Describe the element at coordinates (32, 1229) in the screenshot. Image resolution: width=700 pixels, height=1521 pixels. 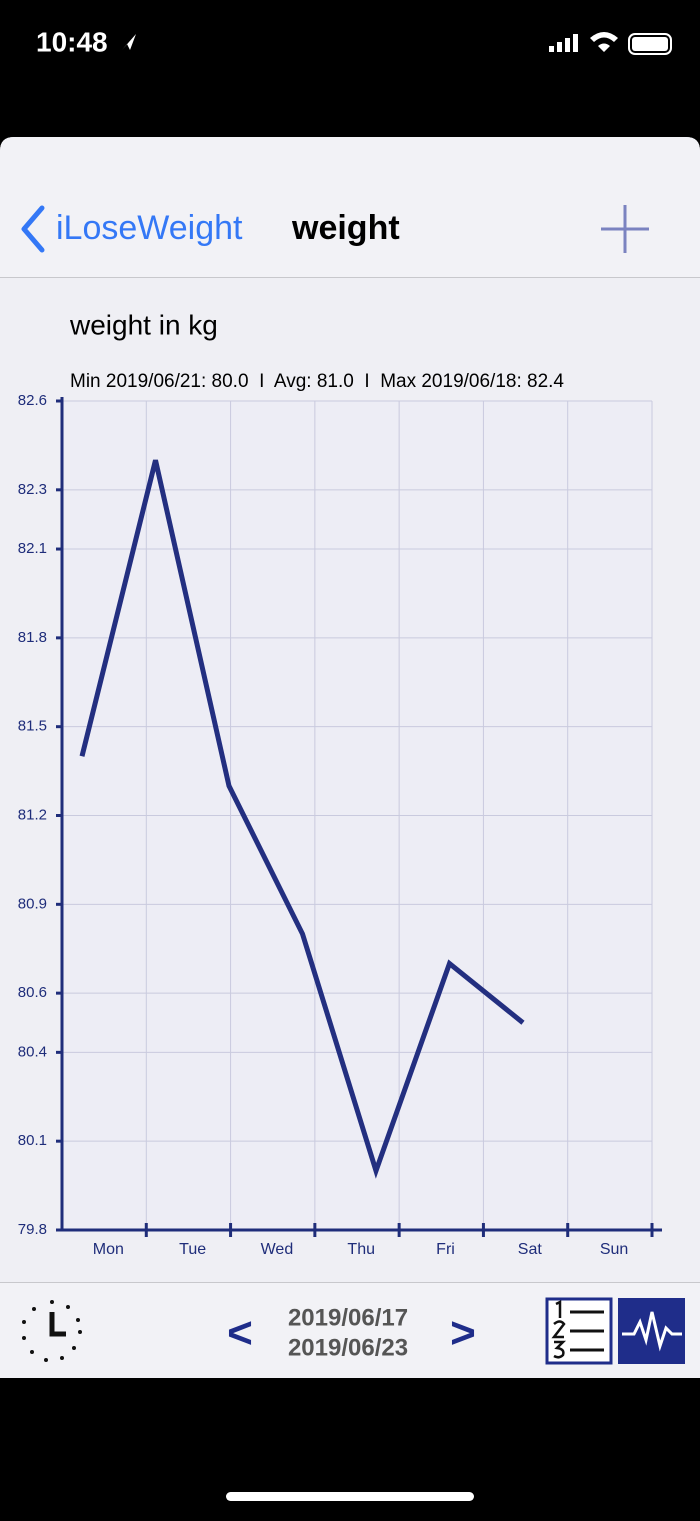
I see `y-tick-label: 79.8` at that location.